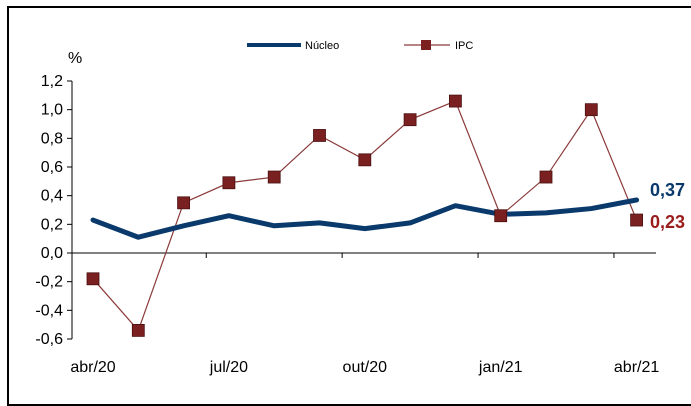 The image size is (691, 406). I want to click on y-tick-label: 0,2, so click(52, 224).